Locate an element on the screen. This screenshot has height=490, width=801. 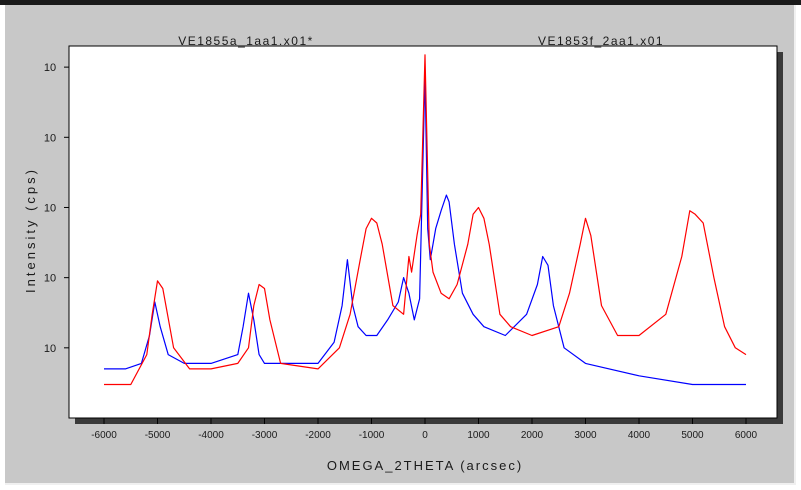
x-tick-label: -5000 is located at coordinates (158, 435).